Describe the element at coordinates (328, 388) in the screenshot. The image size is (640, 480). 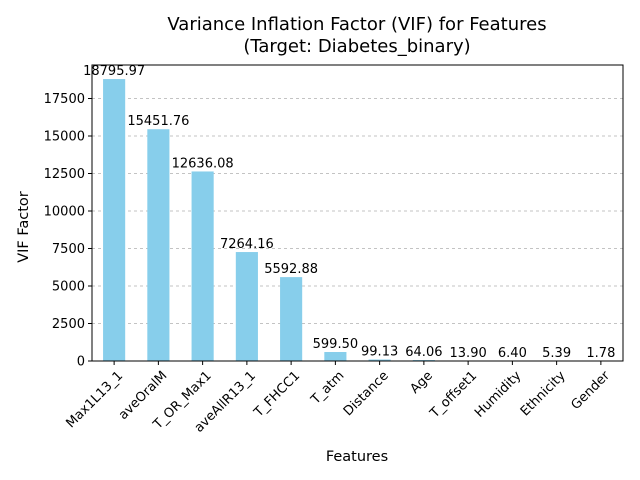
I see `x-tick-label: T_atm` at that location.